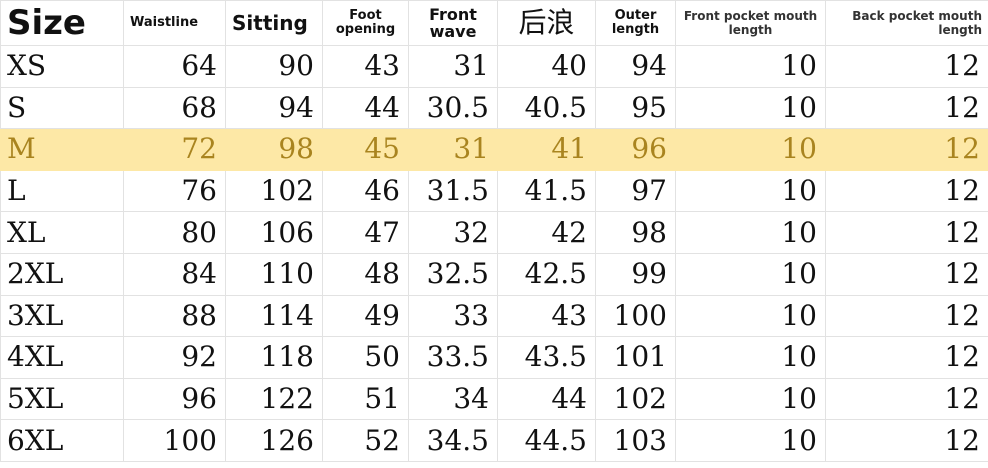 The width and height of the screenshot is (988, 468). I want to click on value-cell: 51, so click(365, 399).